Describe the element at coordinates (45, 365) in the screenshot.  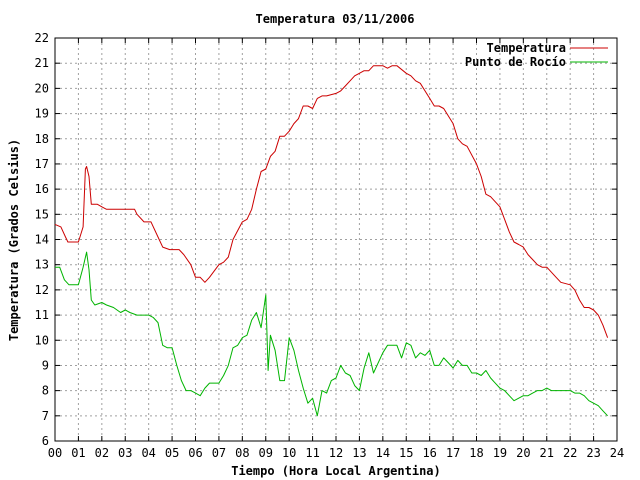
I see `y-tick-label: 9` at that location.